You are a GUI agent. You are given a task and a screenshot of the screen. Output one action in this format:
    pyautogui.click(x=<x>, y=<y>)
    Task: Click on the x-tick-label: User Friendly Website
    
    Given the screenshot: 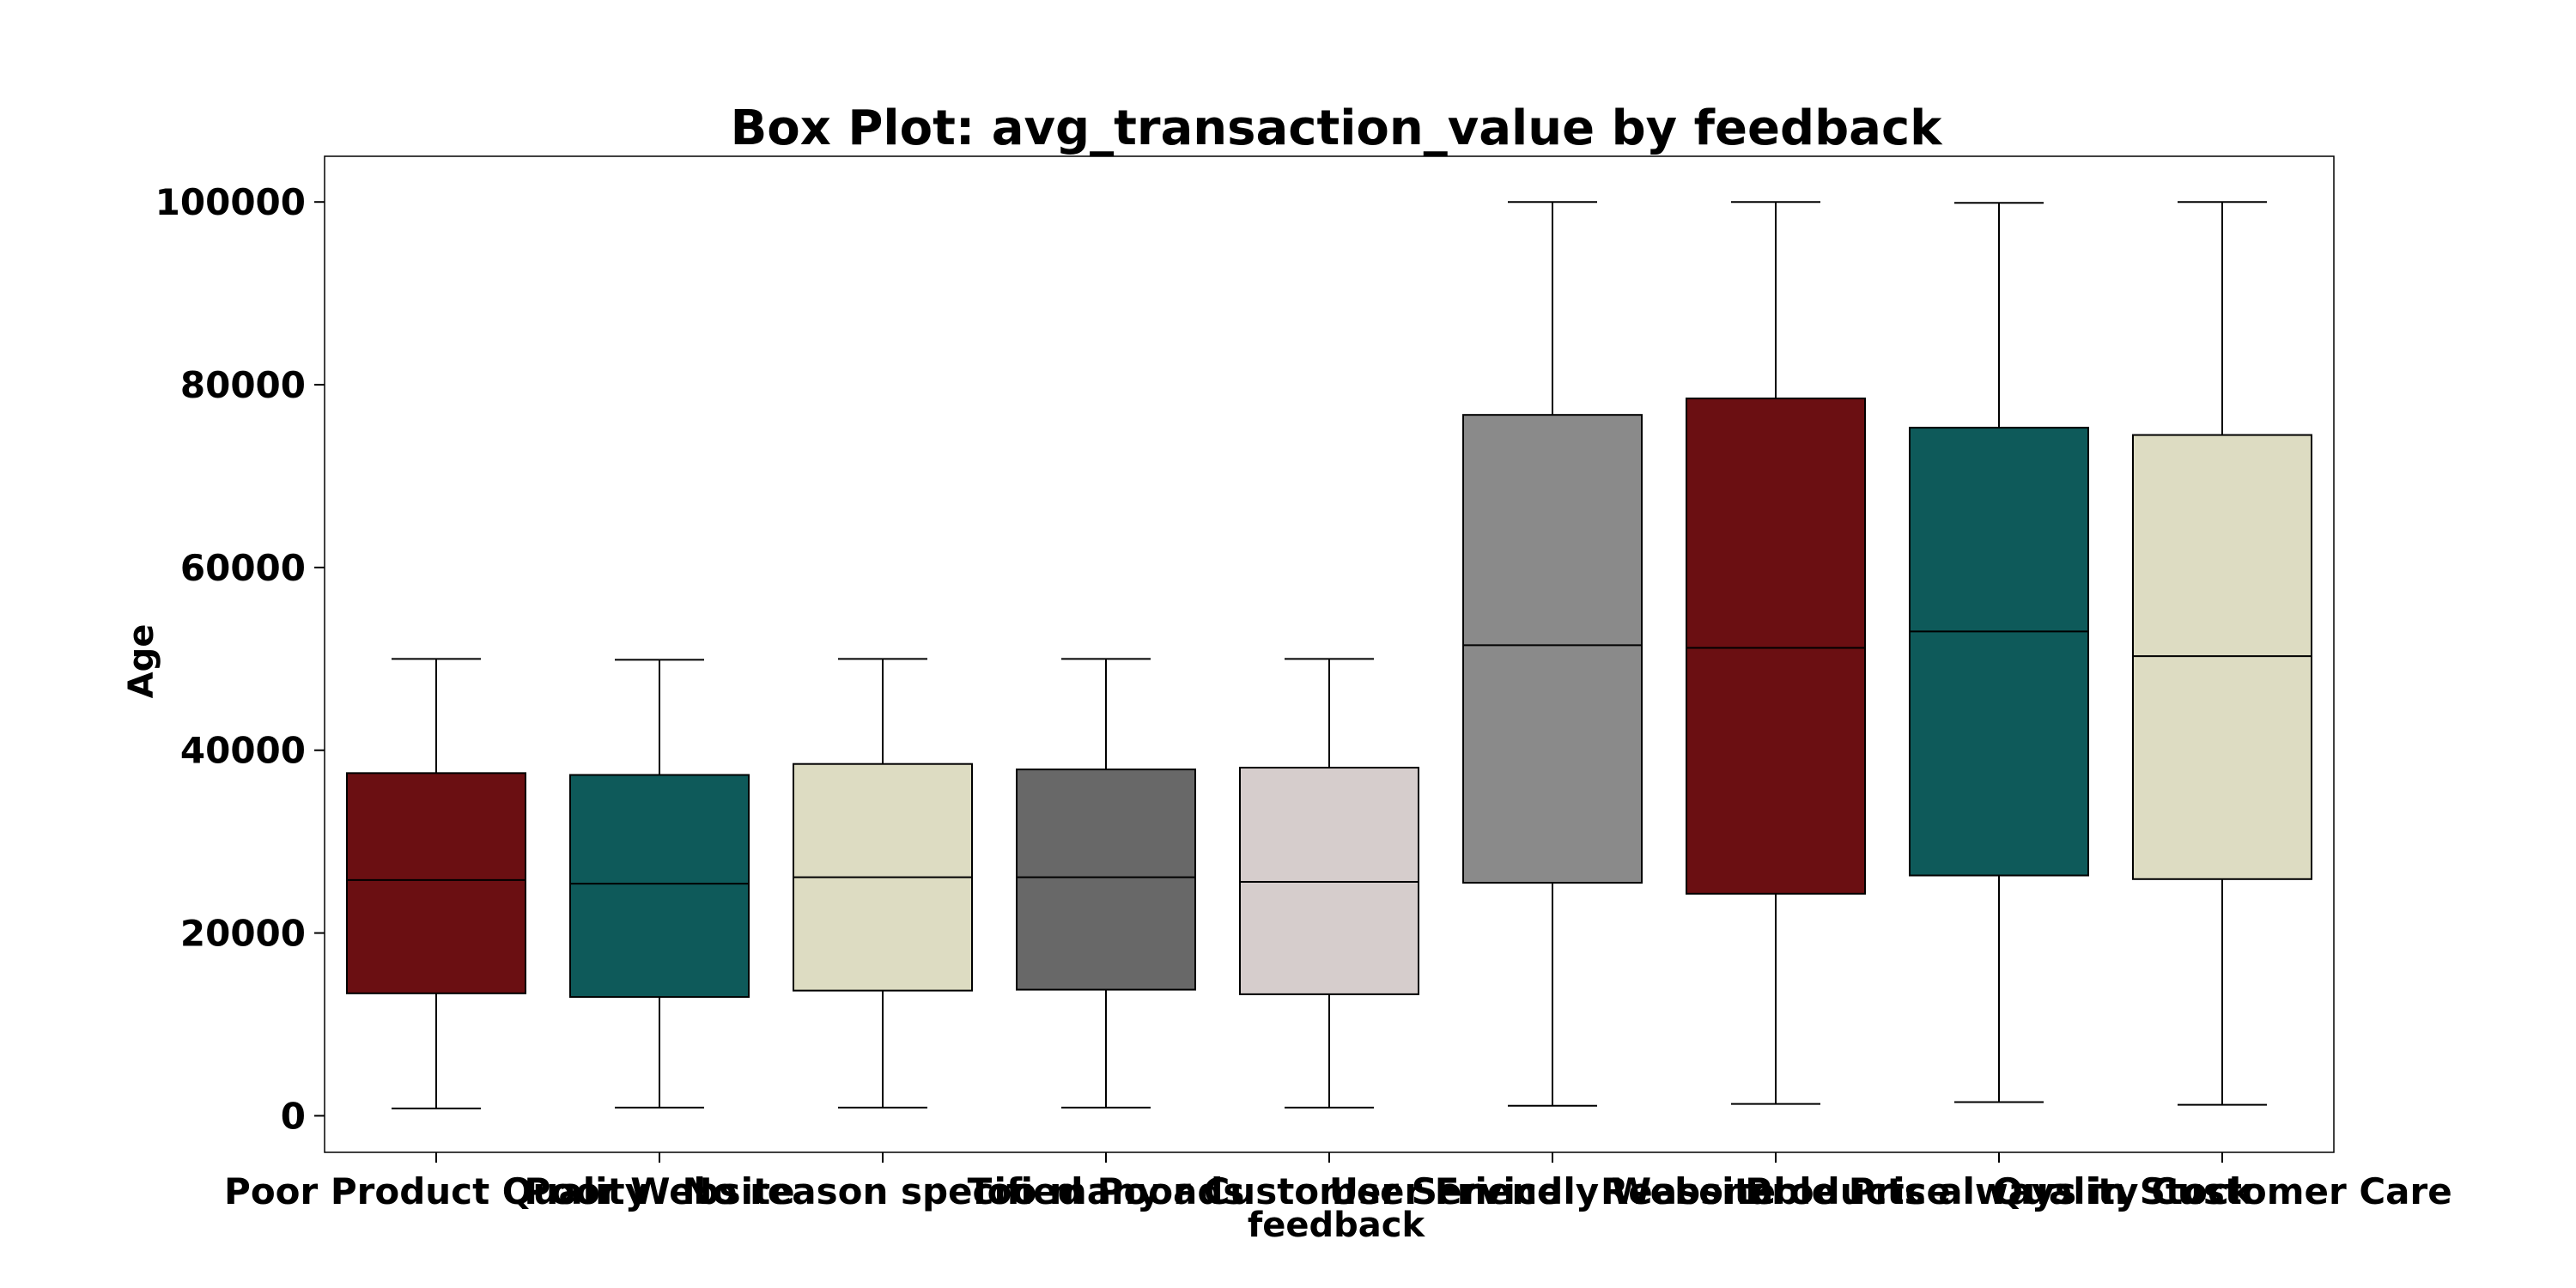 What is the action you would take?
    pyautogui.click(x=1553, y=1191)
    